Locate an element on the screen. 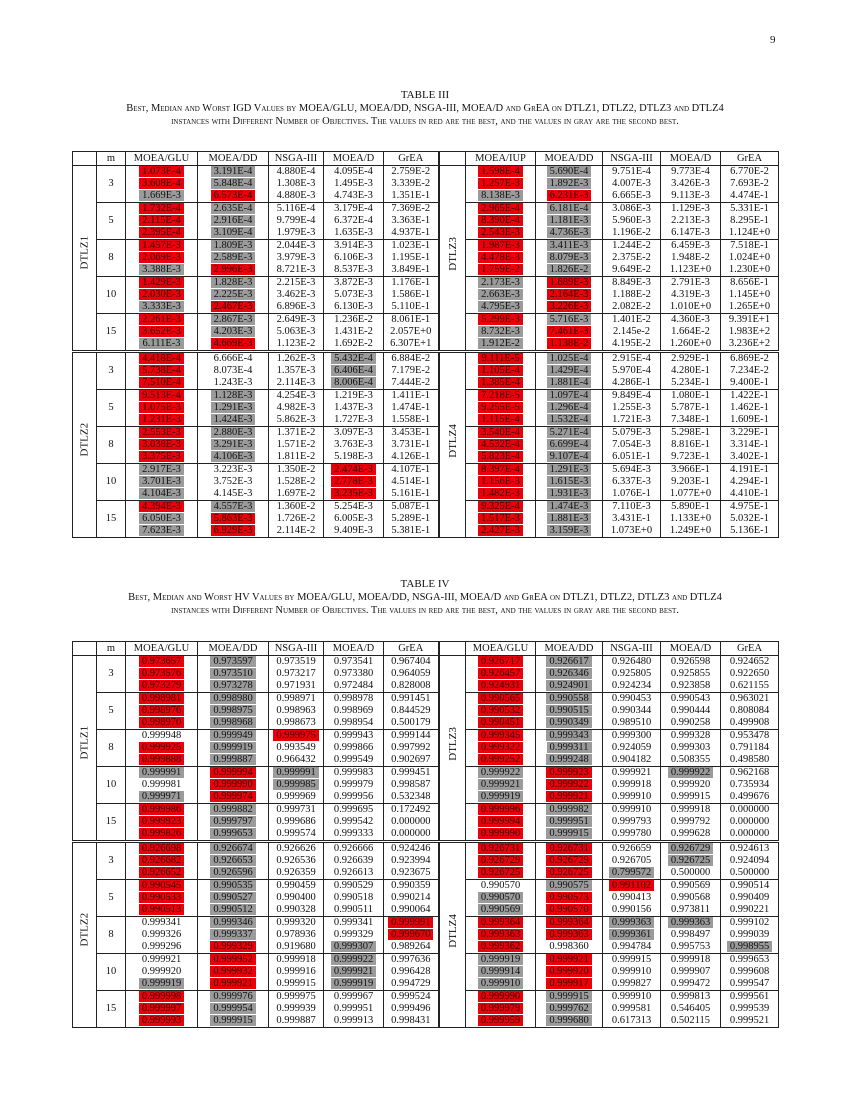  value-cell: 6.106E-3 is located at coordinates (353, 258).